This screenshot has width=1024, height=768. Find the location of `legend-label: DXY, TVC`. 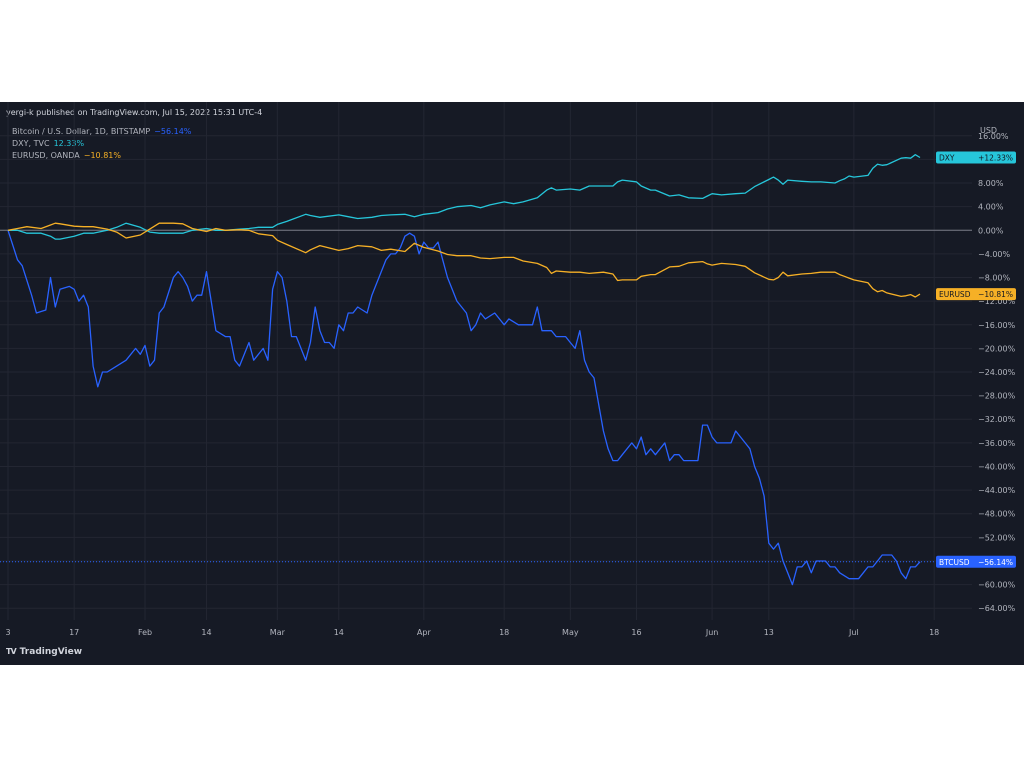

legend-label: DXY, TVC is located at coordinates (31, 143).